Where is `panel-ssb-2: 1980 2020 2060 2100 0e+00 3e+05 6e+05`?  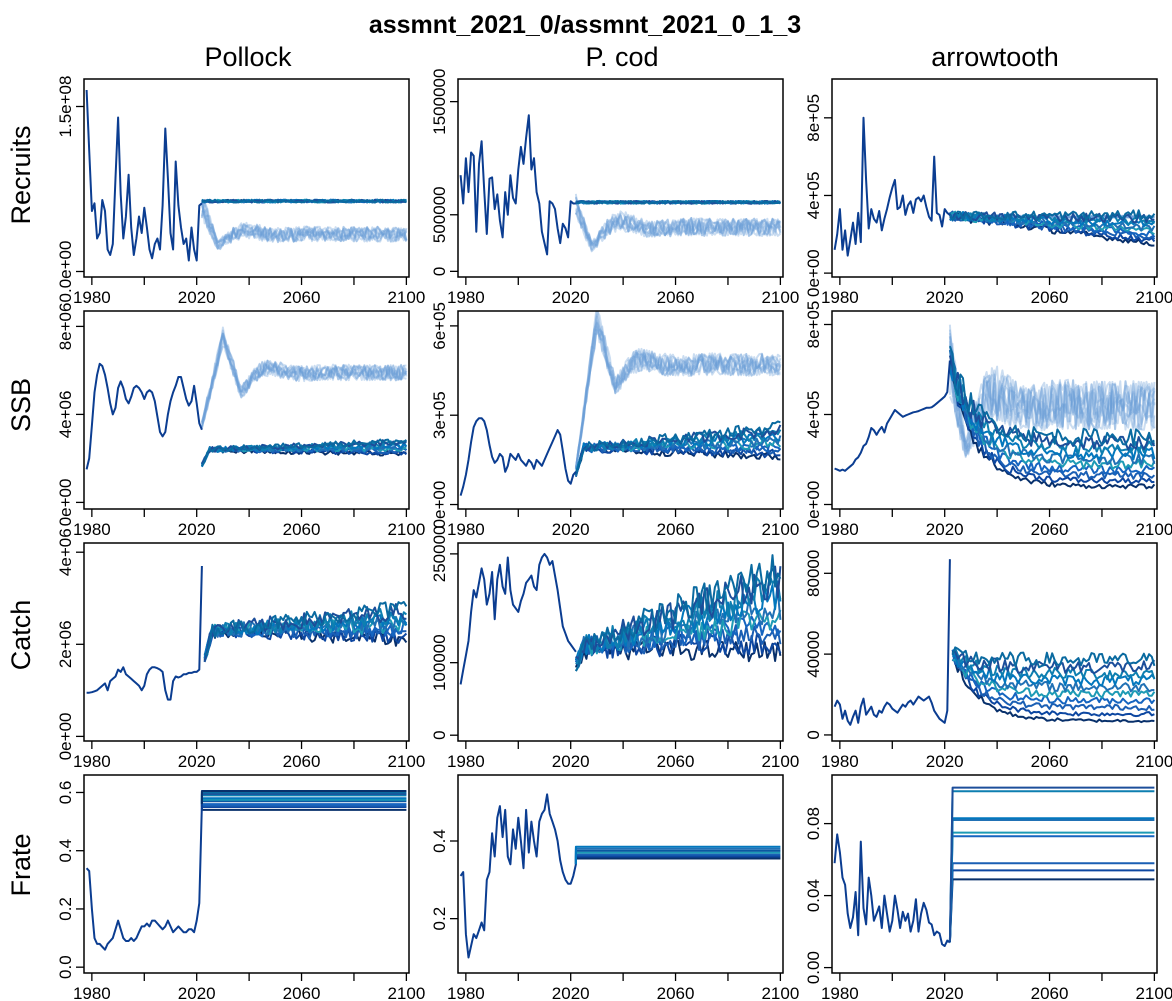
panel-ssb-2: 1980 2020 2060 2100 0e+00 3e+05 6e+05 is located at coordinates (614, 420).